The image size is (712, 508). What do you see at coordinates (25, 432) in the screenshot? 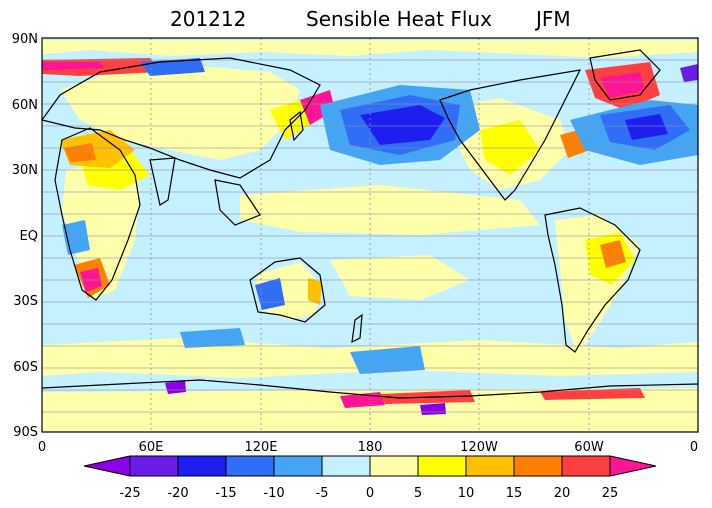
I see `y-tick-label: 90S` at bounding box center [25, 432].